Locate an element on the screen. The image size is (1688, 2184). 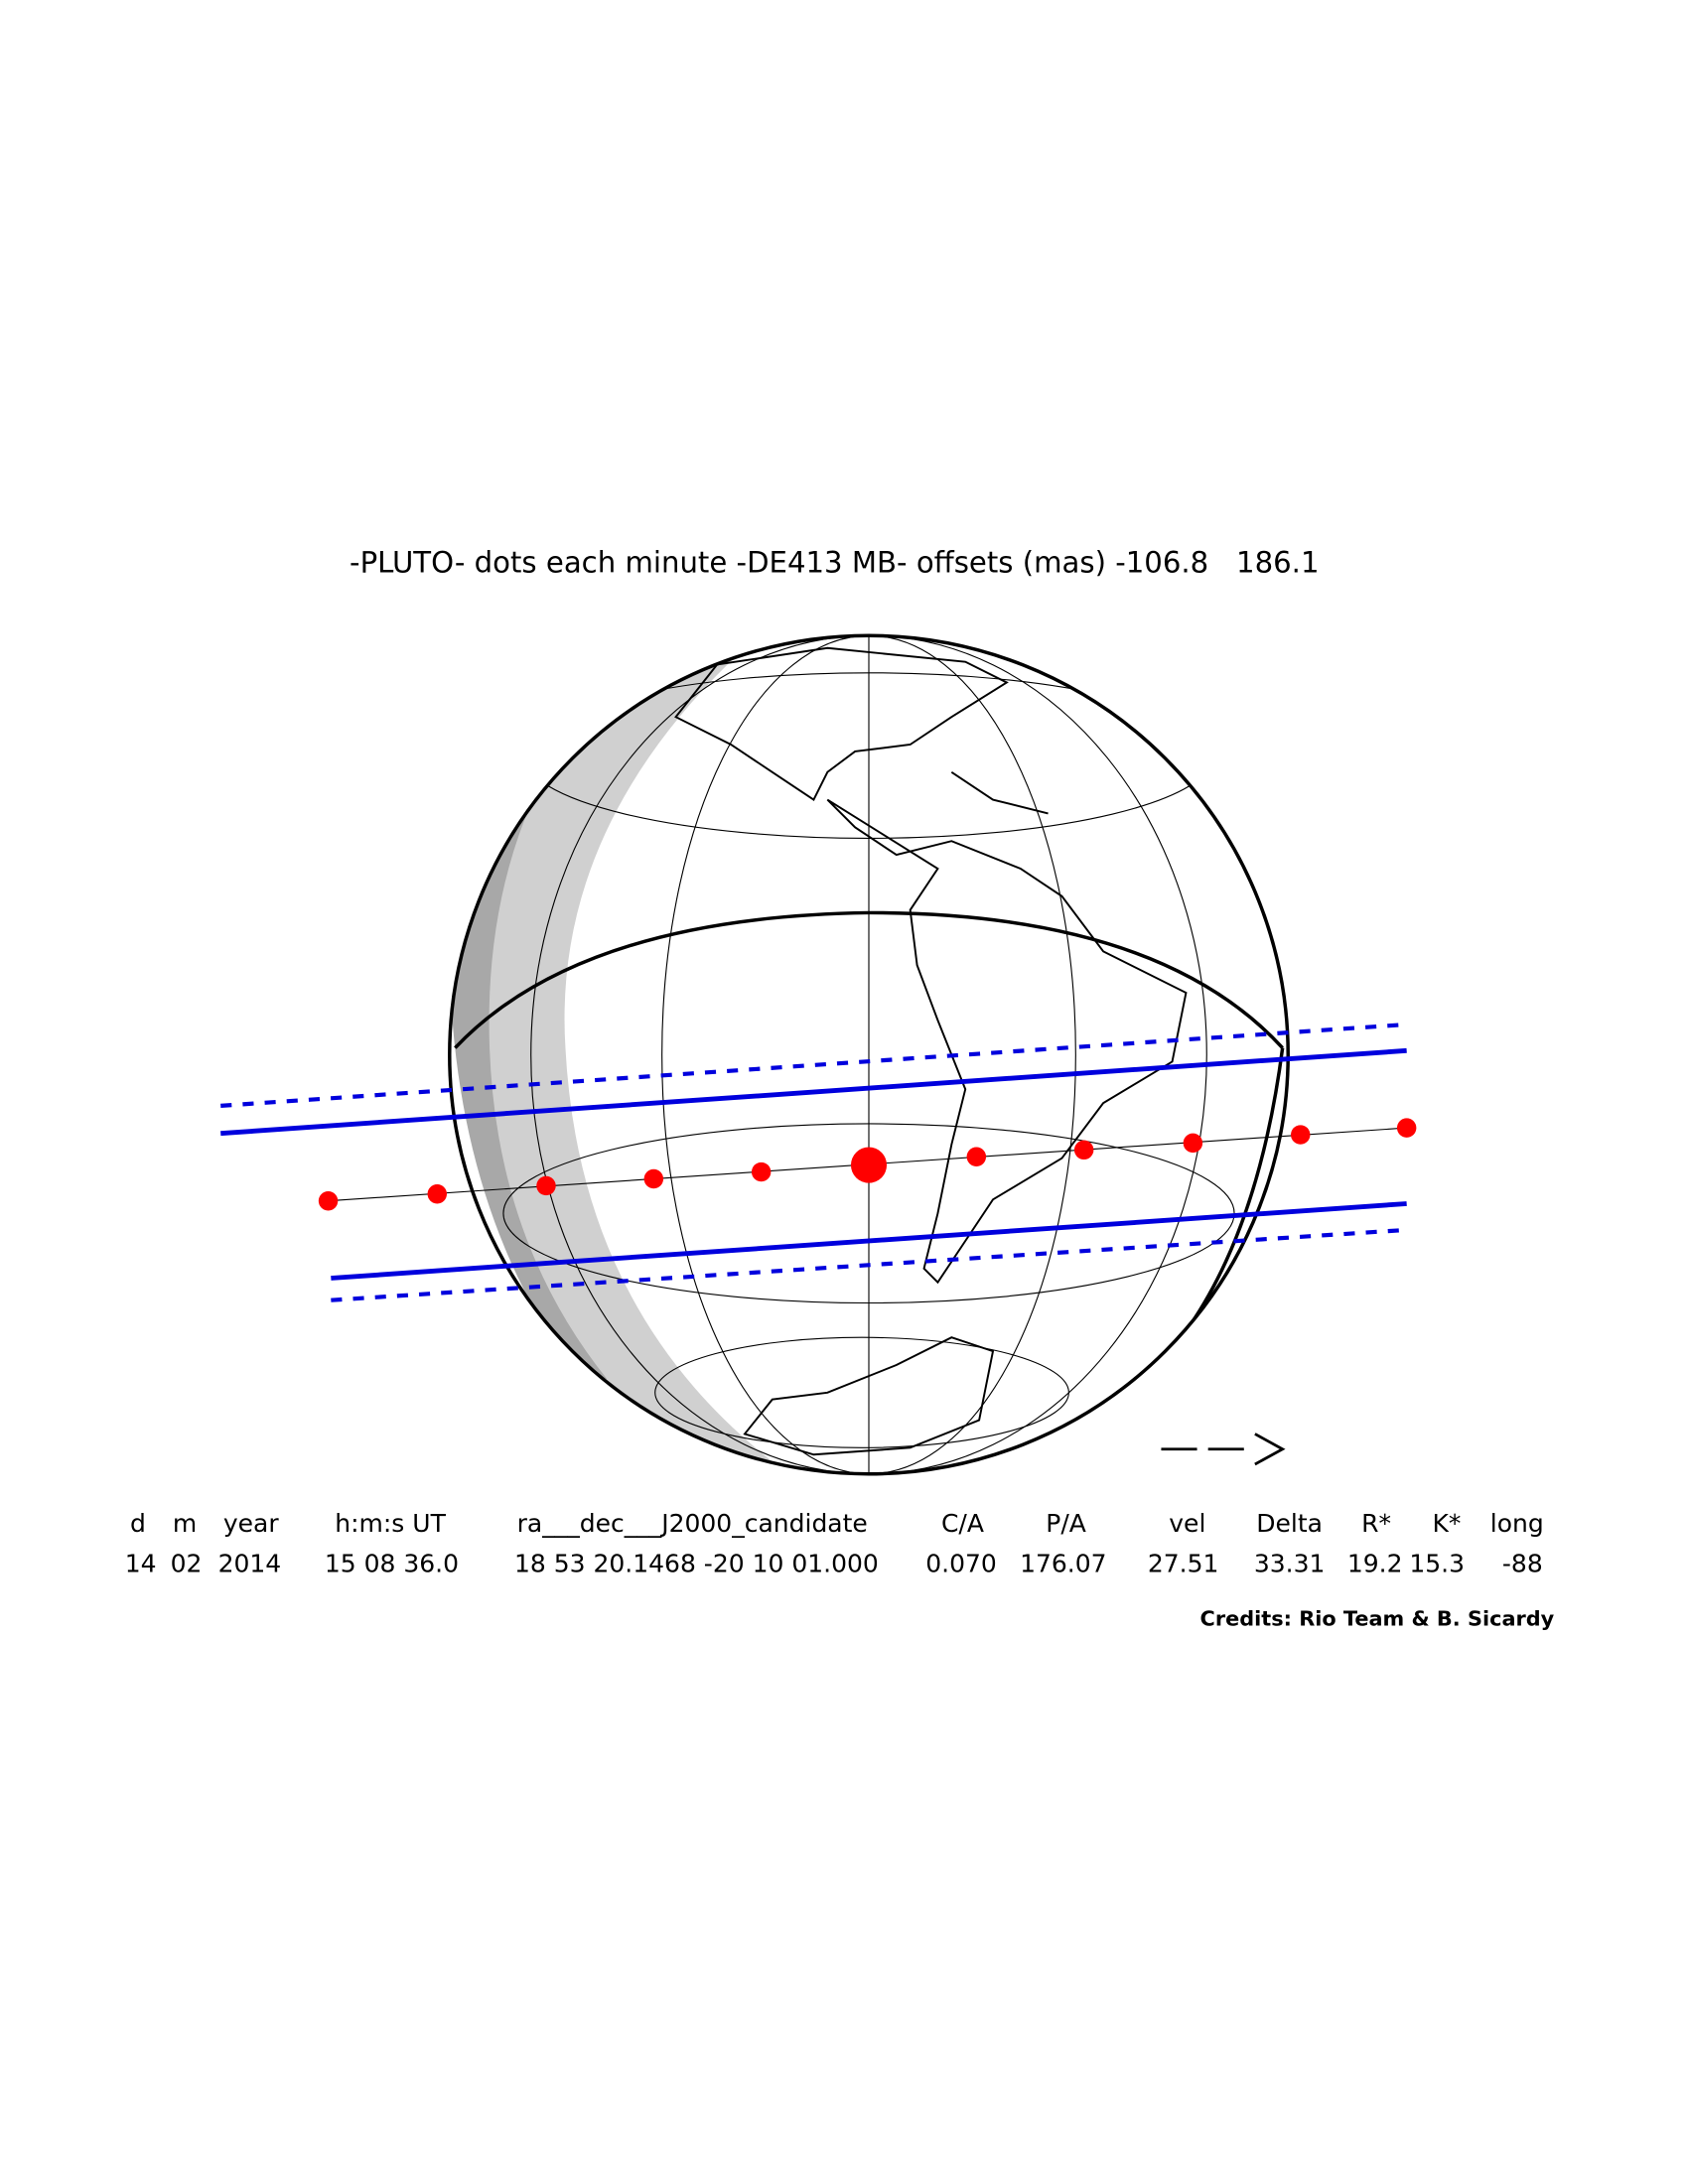
column-header: m is located at coordinates (185, 1523).